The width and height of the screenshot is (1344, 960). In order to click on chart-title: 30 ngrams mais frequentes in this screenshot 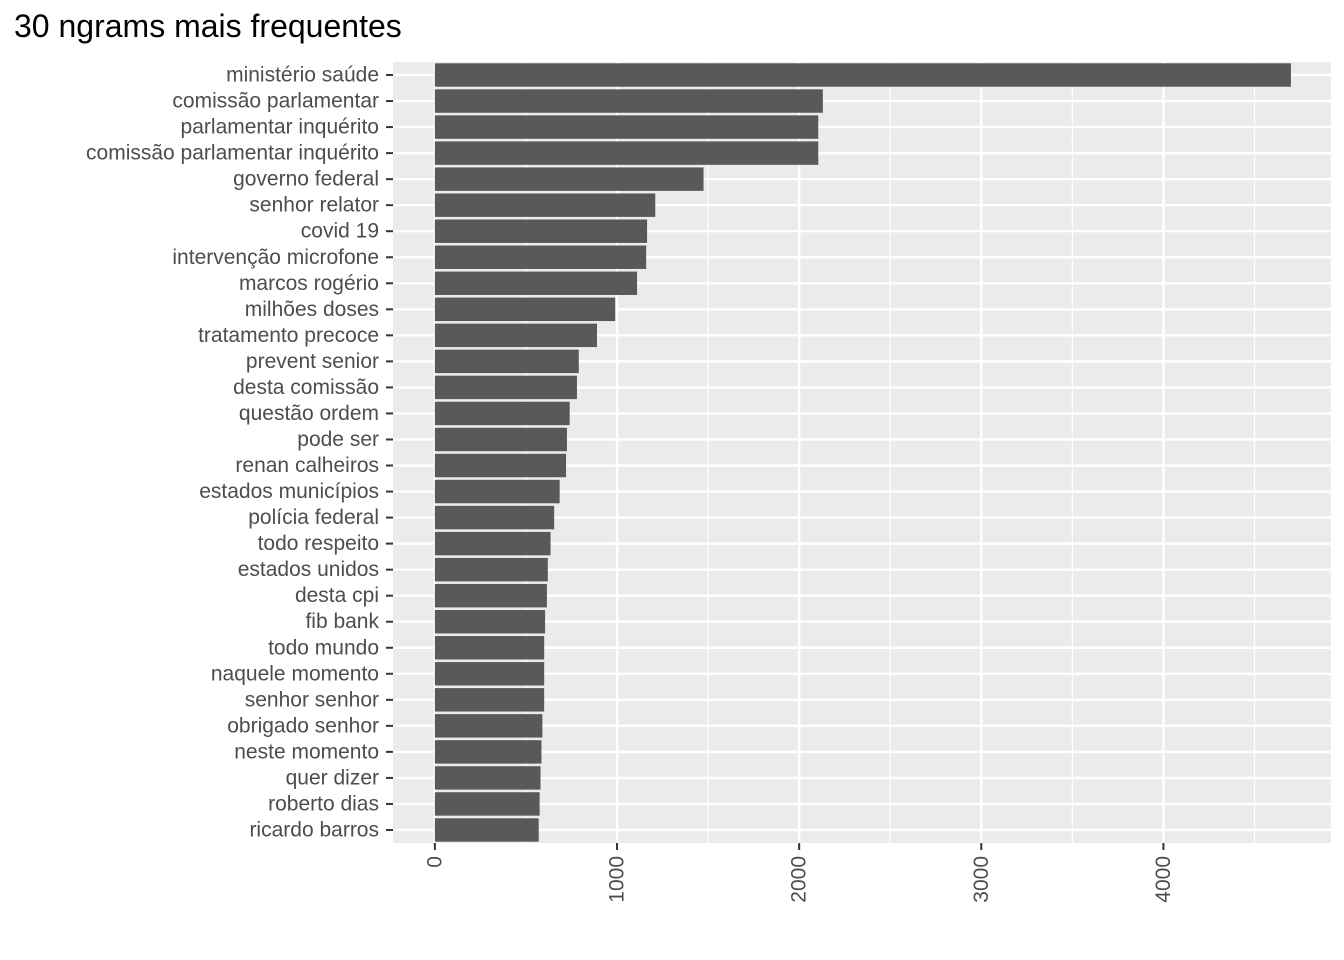, I will do `click(208, 26)`.